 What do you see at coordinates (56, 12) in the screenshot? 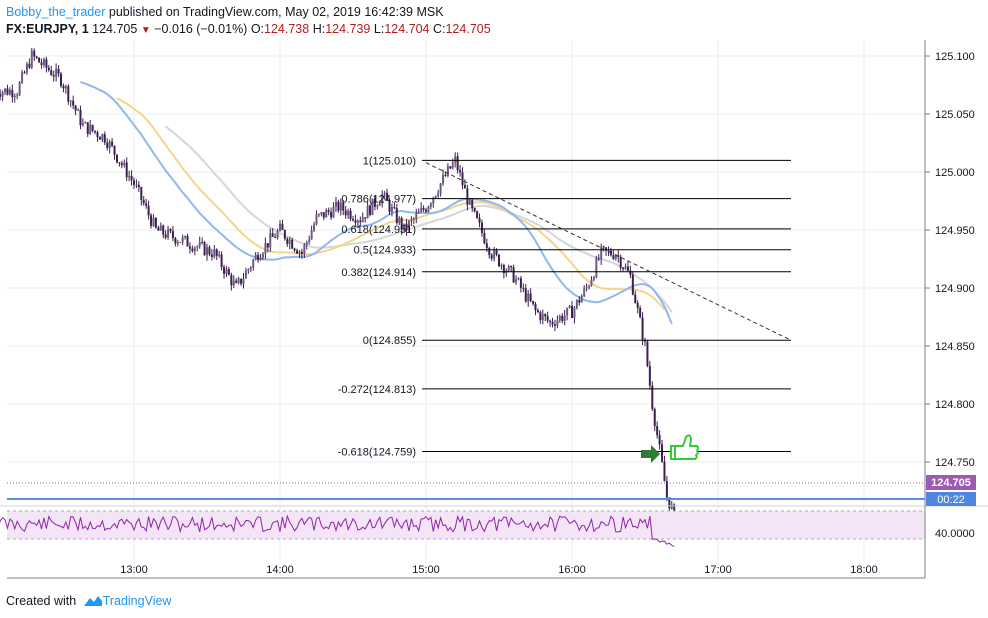
I see `author-link: Bobby_the_trader` at bounding box center [56, 12].